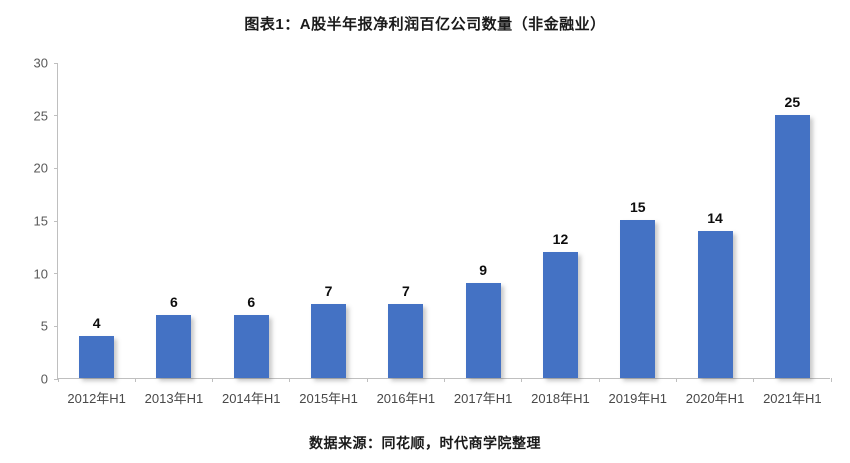  Describe the element at coordinates (560, 220) in the screenshot. I see `bar-cell: 12` at that location.